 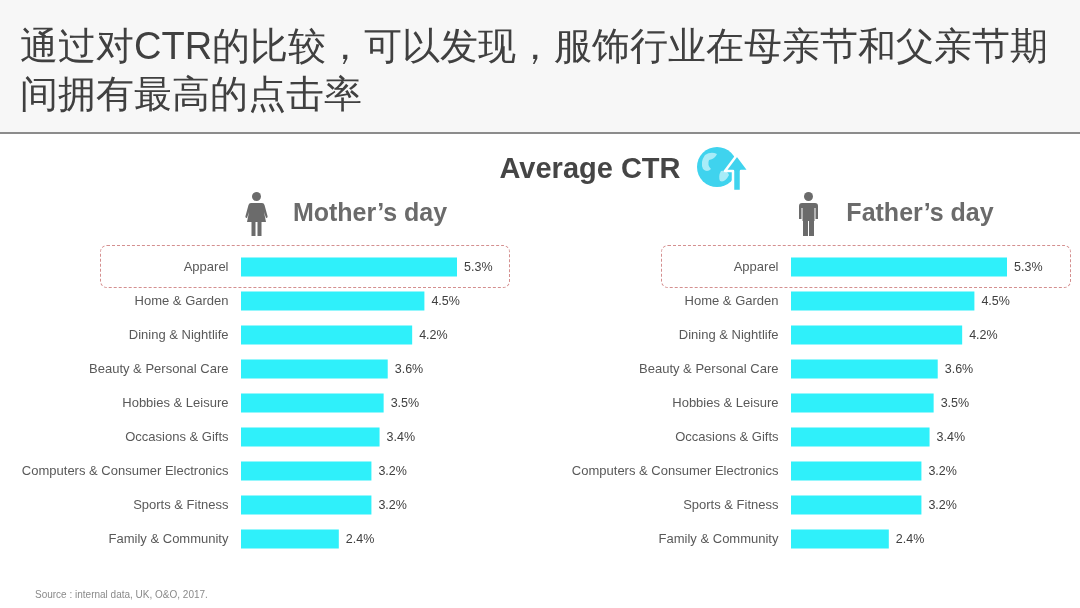 I want to click on text: 通过对CTR的比较，可以发现，服饰行业在母亲节和父亲节期间拥有最高的点击率, so click(x=535, y=70).